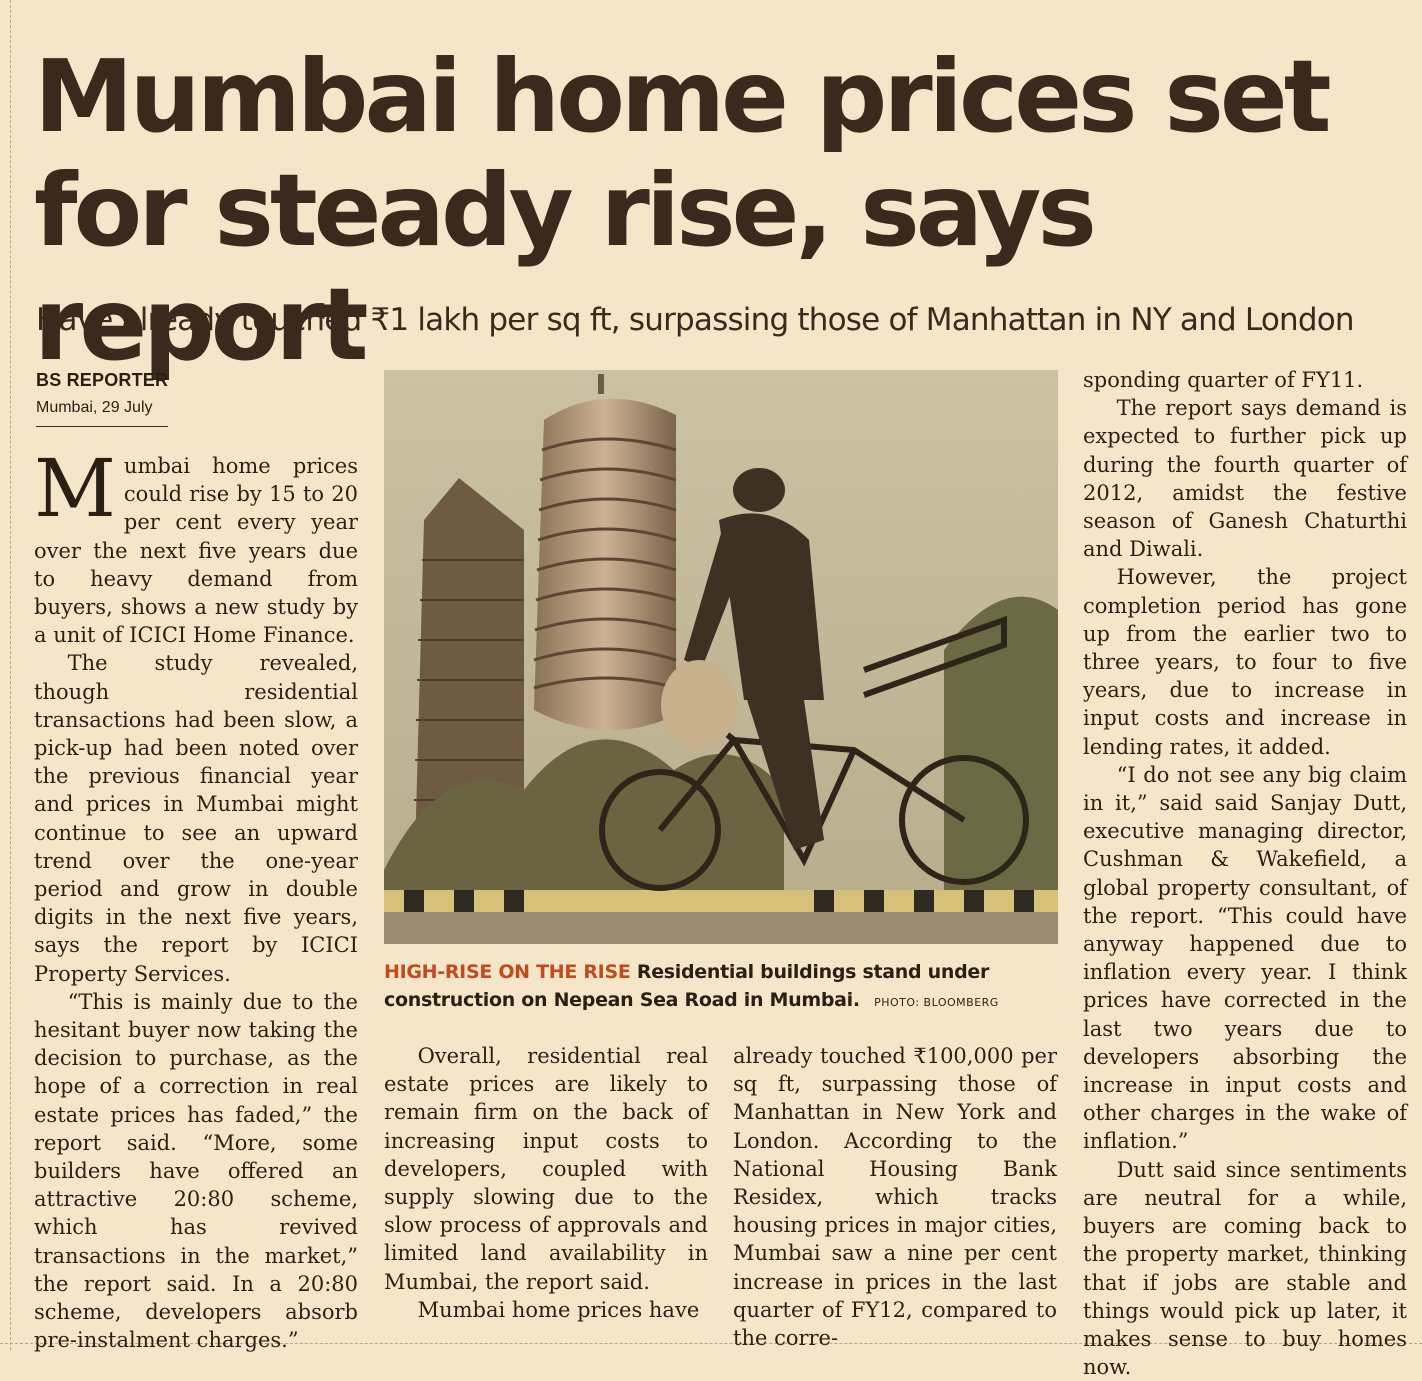 The image size is (1422, 1381). I want to click on photo-credit: PHOTO: BLOOMBERG, so click(936, 1002).